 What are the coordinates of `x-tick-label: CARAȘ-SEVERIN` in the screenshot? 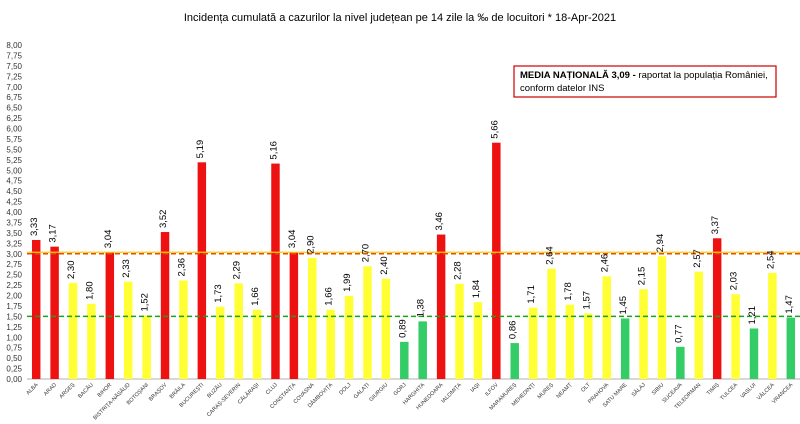 It's located at (224, 400).